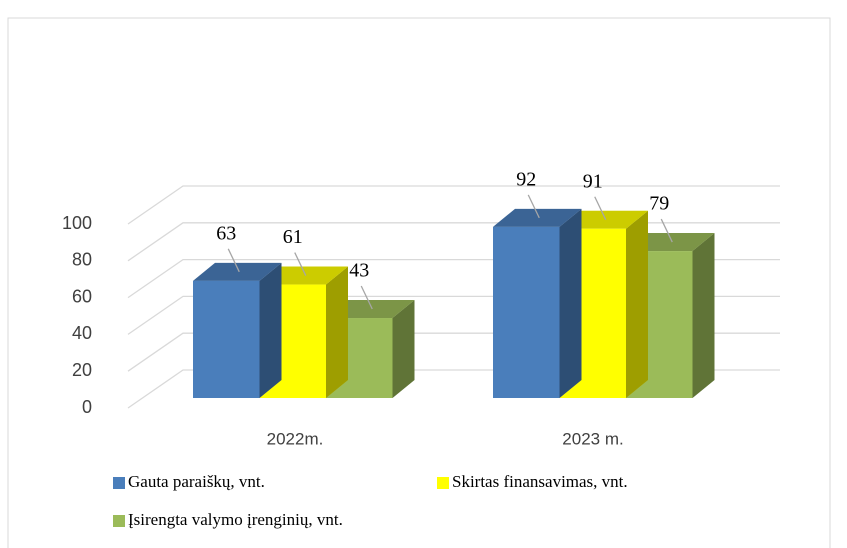 Image resolution: width=847 pixels, height=548 pixels. I want to click on data-label: 91, so click(593, 181).